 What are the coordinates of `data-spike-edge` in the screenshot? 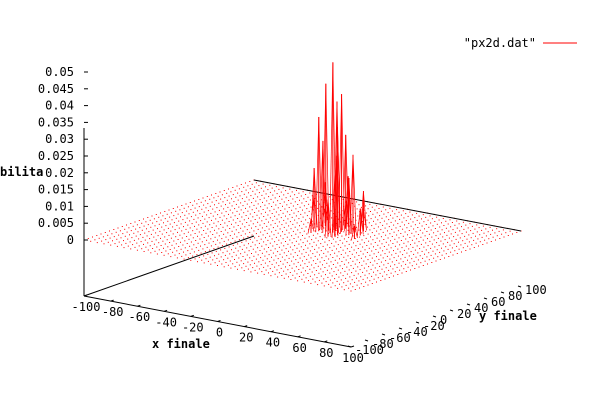 It's located at (356, 232).